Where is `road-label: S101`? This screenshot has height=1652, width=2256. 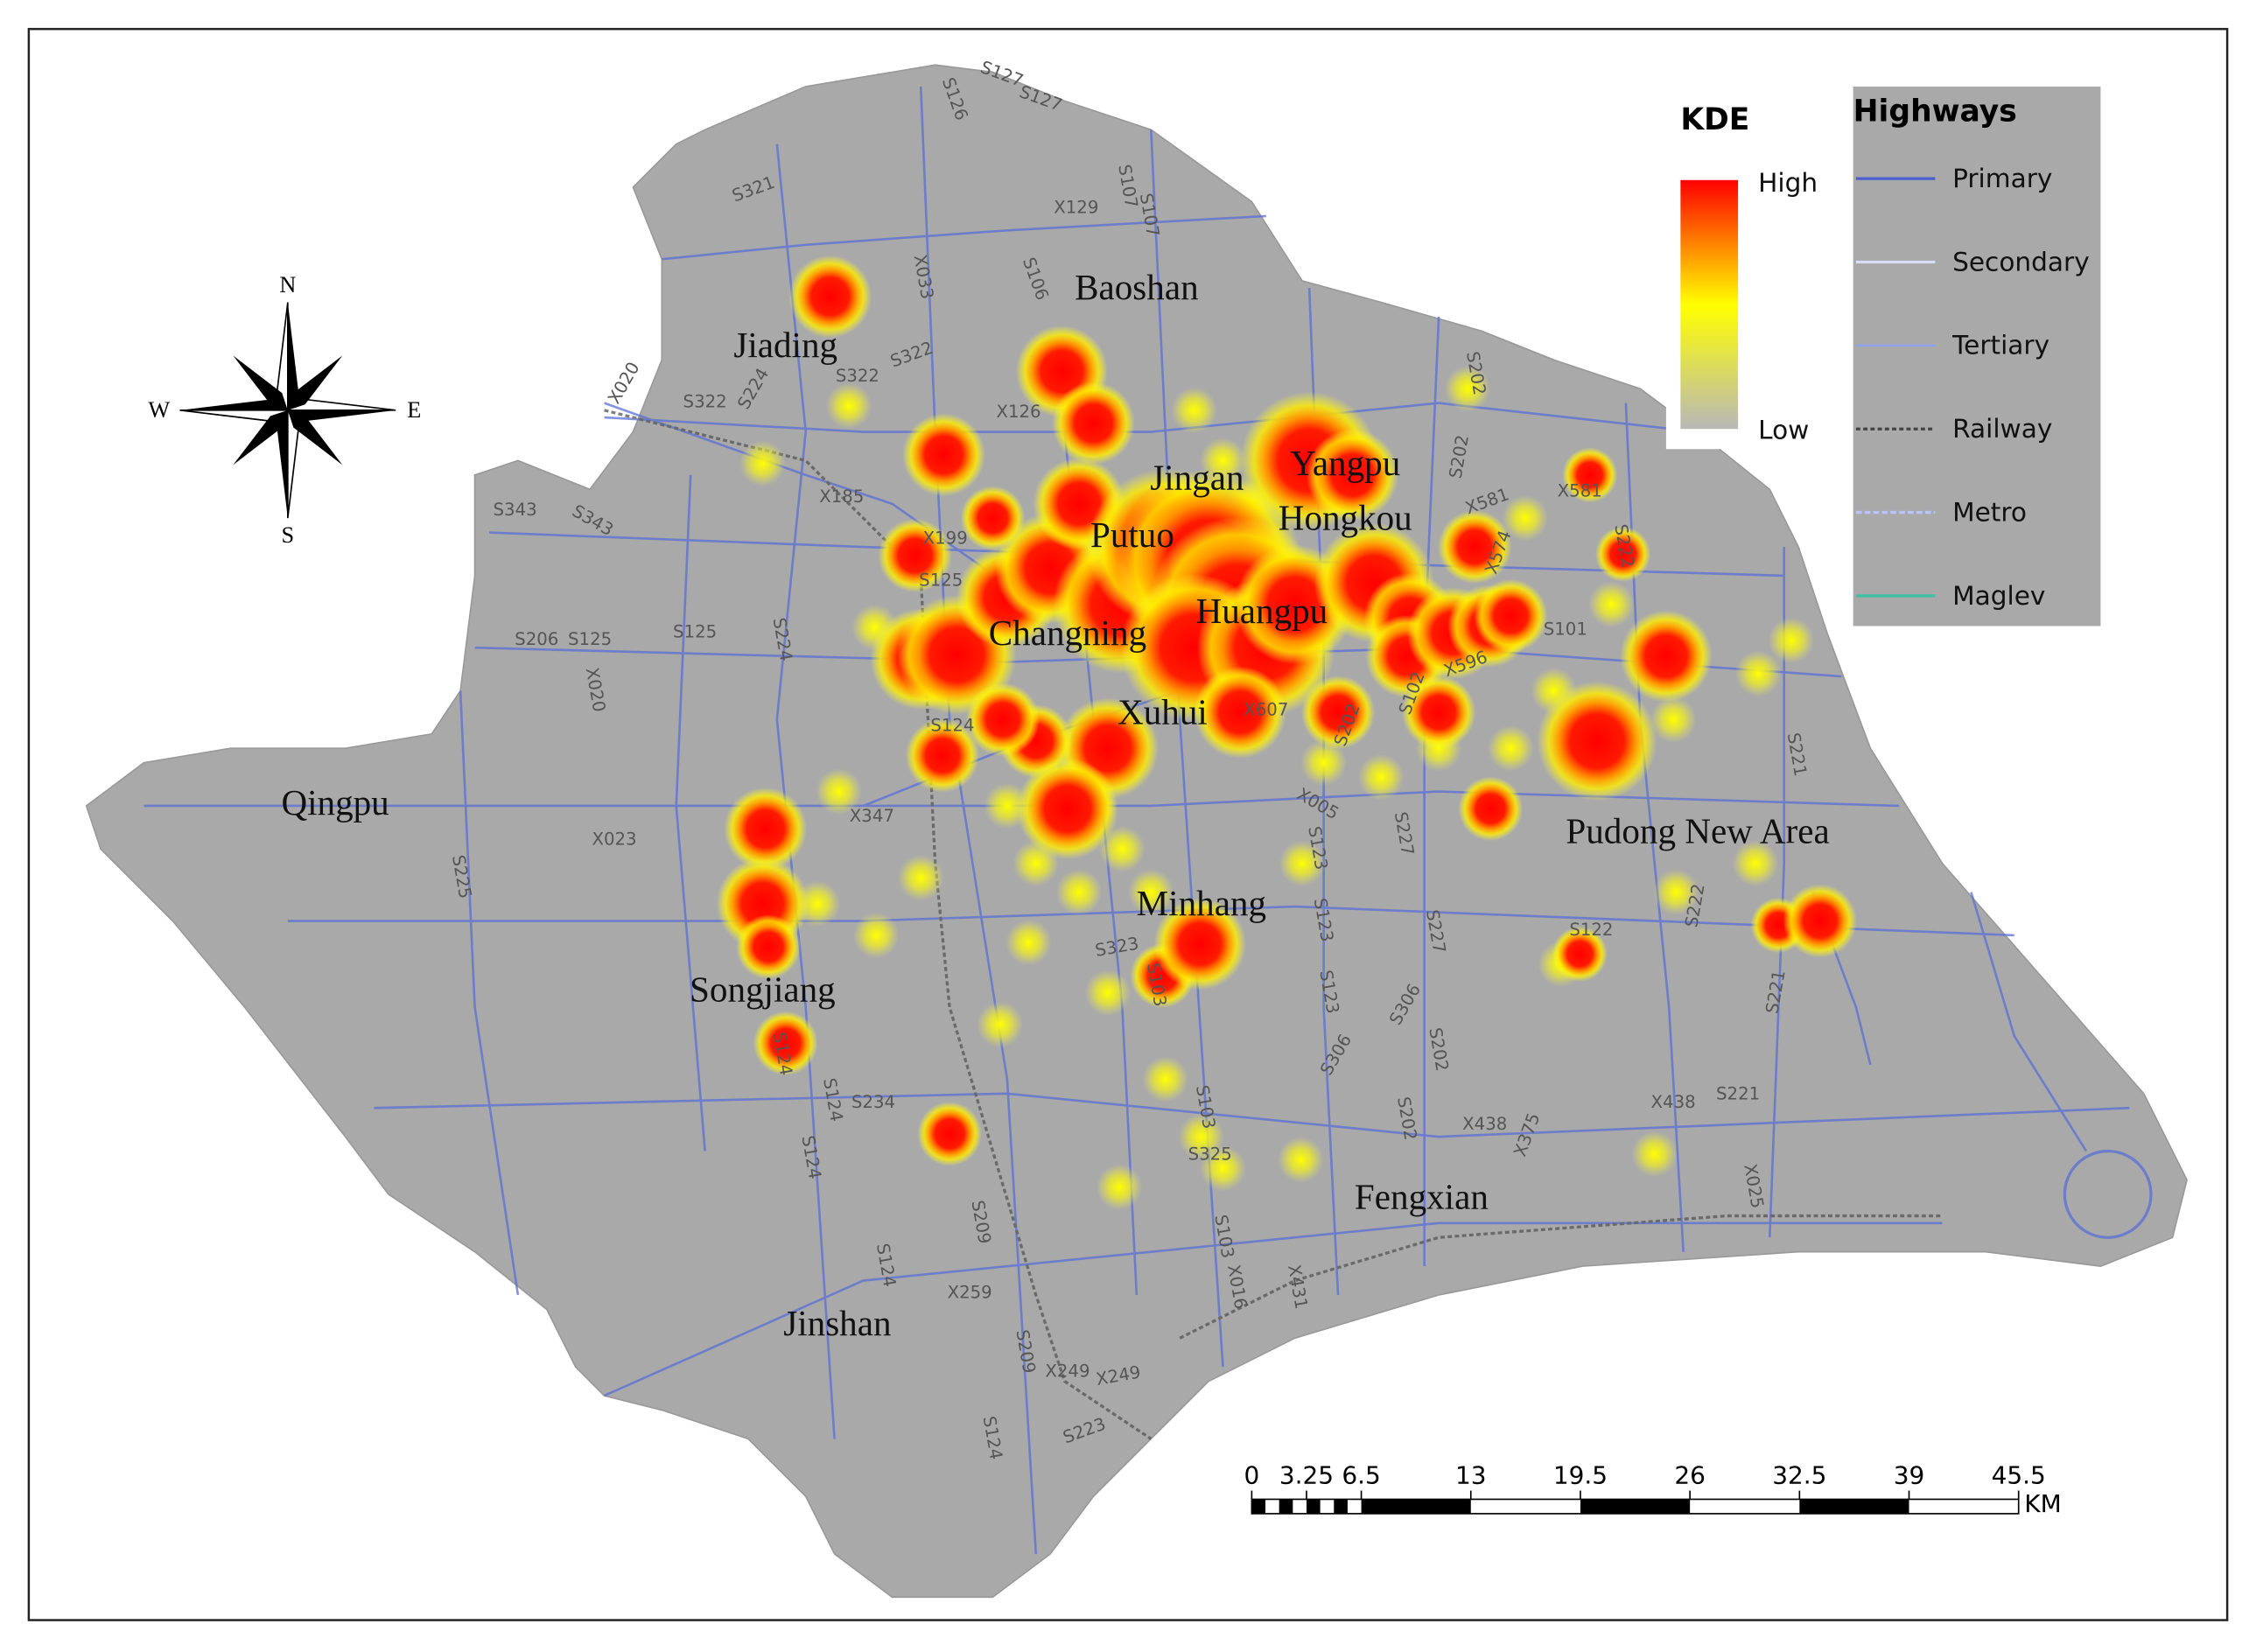
road-label: S101 is located at coordinates (1565, 629).